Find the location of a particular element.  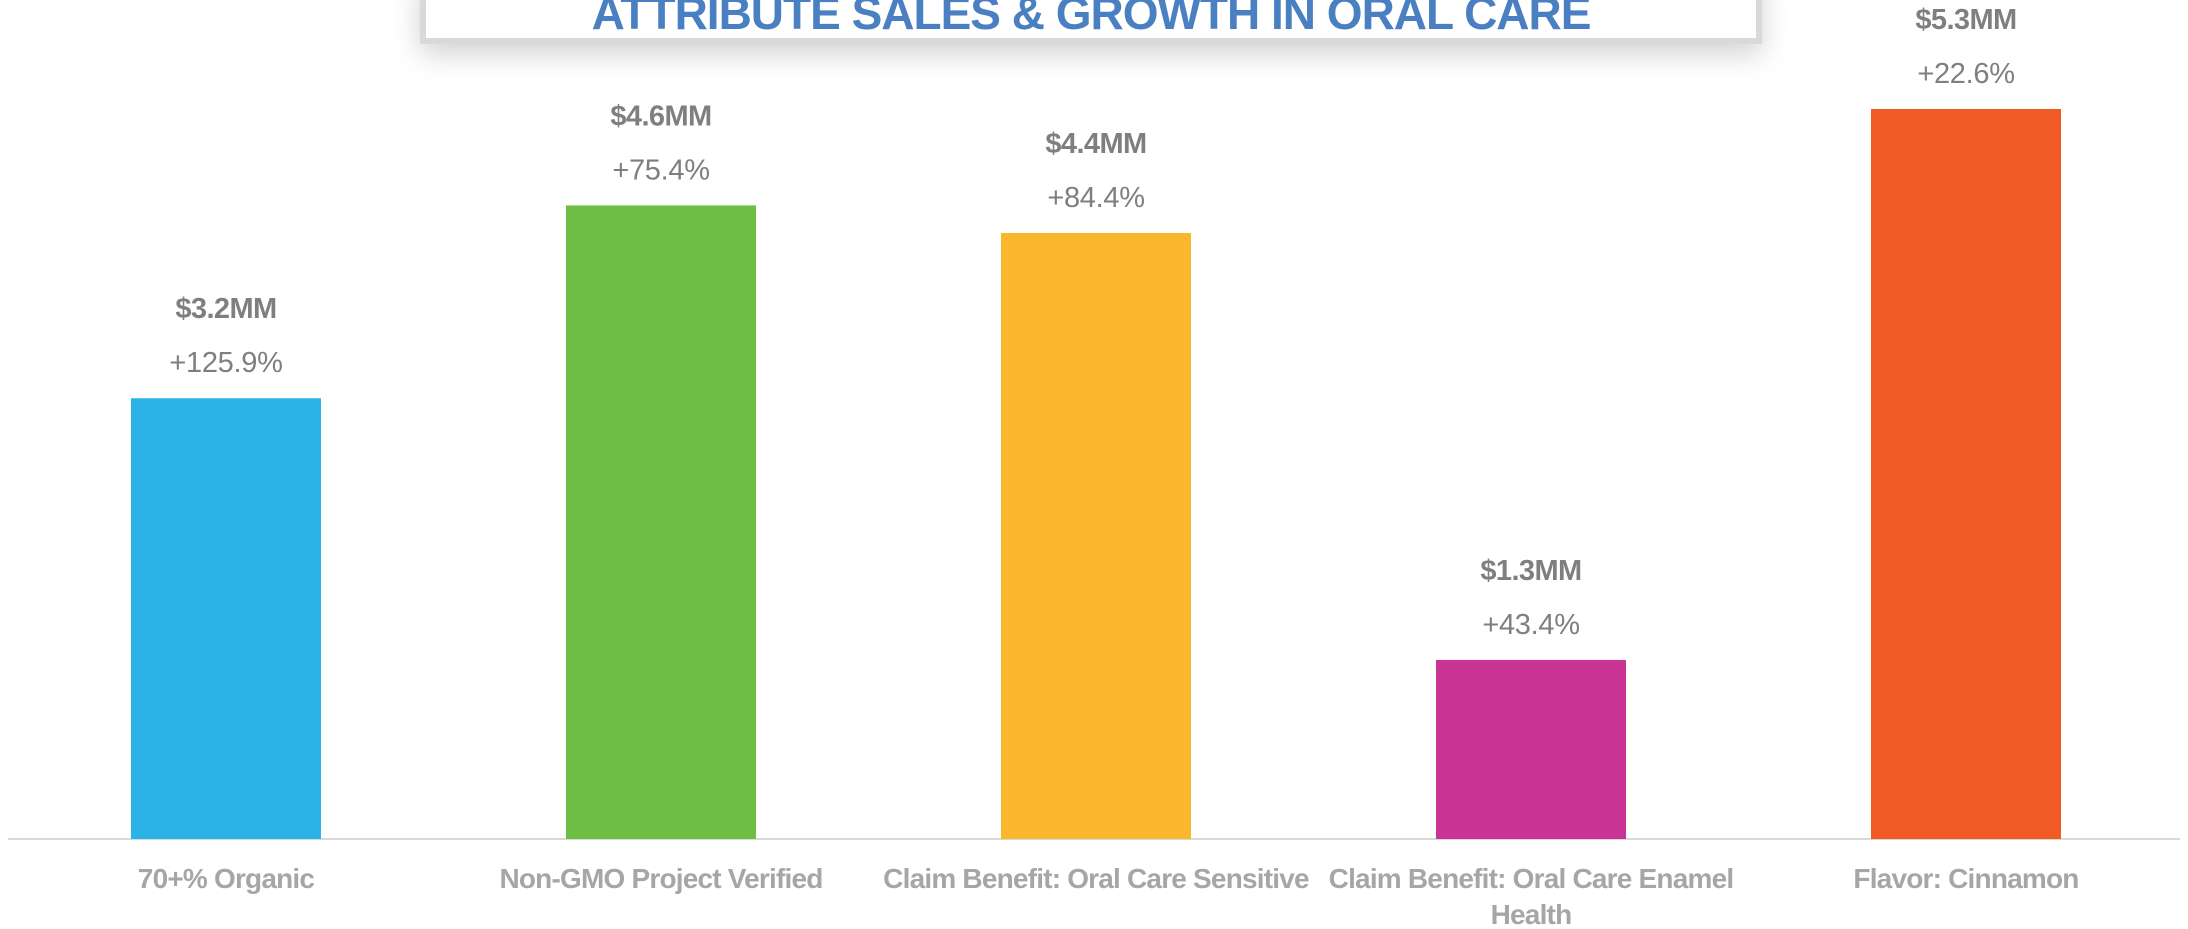

value-label: $1.3MM is located at coordinates (1530, 571).